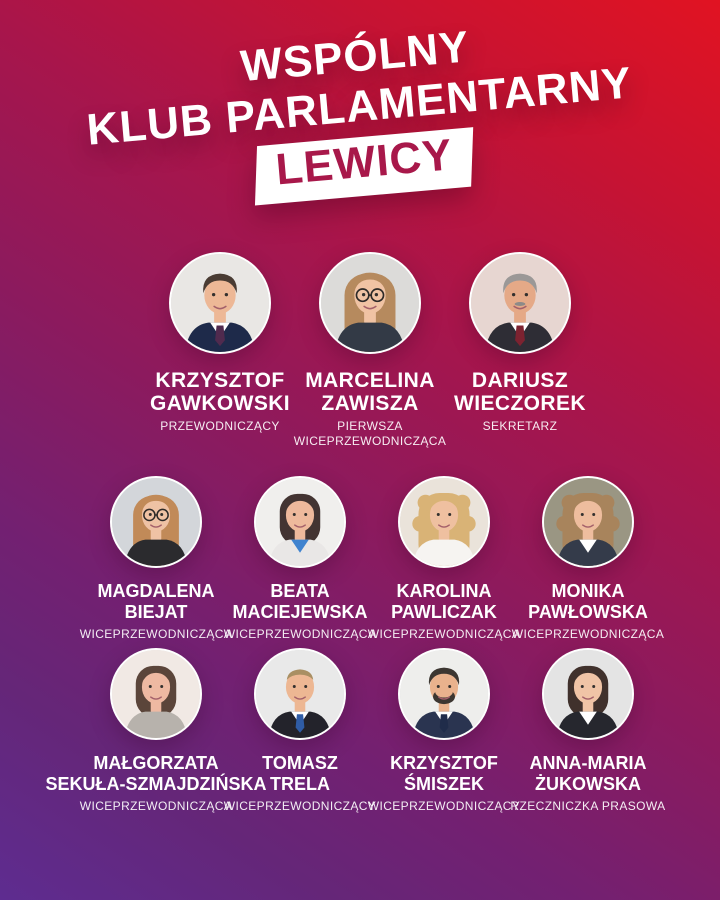 The height and width of the screenshot is (900, 720). I want to click on member-card: KRZYSZTOF ŚMISZEK WICEPRZEWODNICZĄCY, so click(444, 731).